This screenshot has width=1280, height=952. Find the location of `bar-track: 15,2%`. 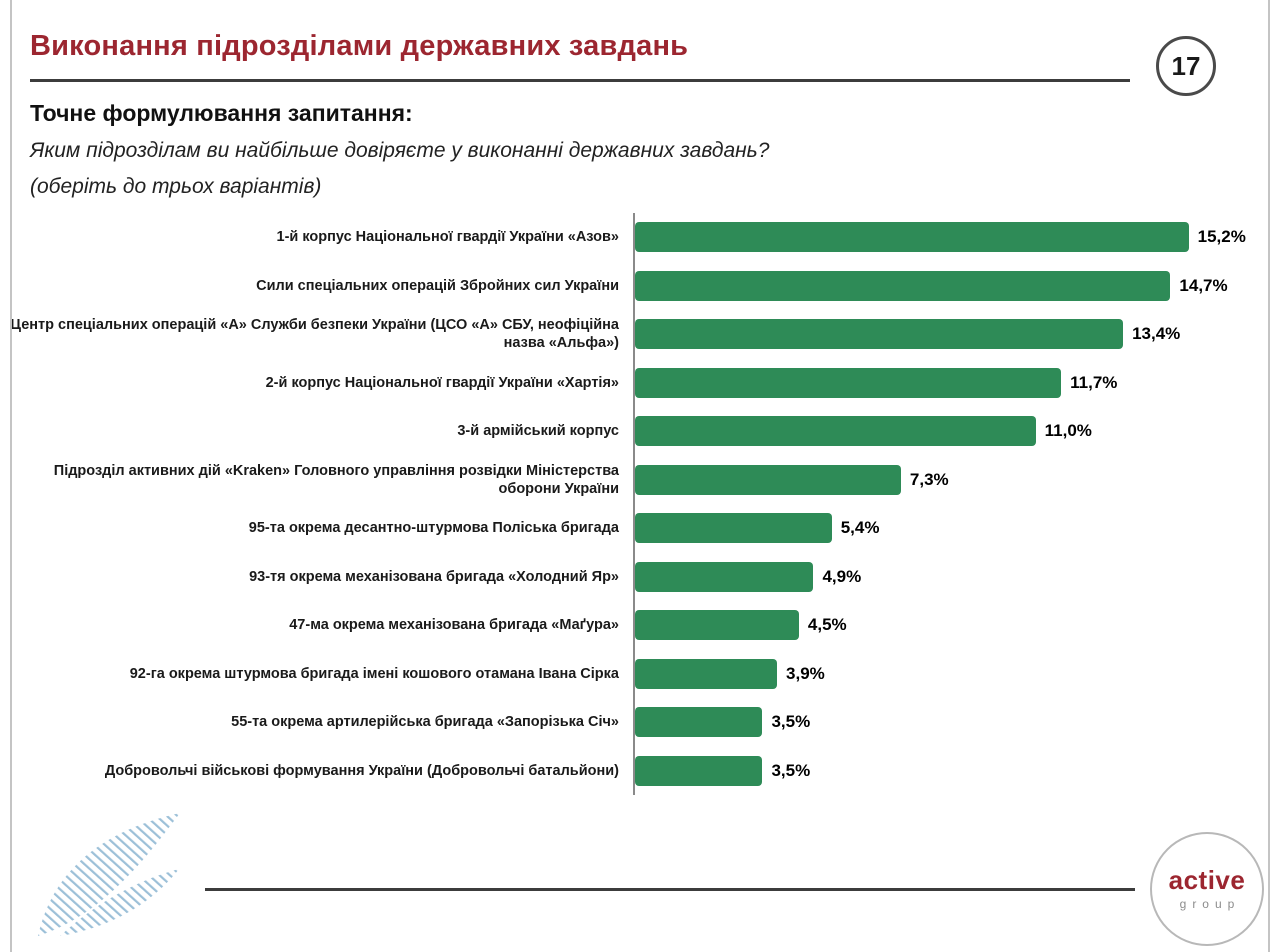

bar-track: 15,2% is located at coordinates (947, 237).